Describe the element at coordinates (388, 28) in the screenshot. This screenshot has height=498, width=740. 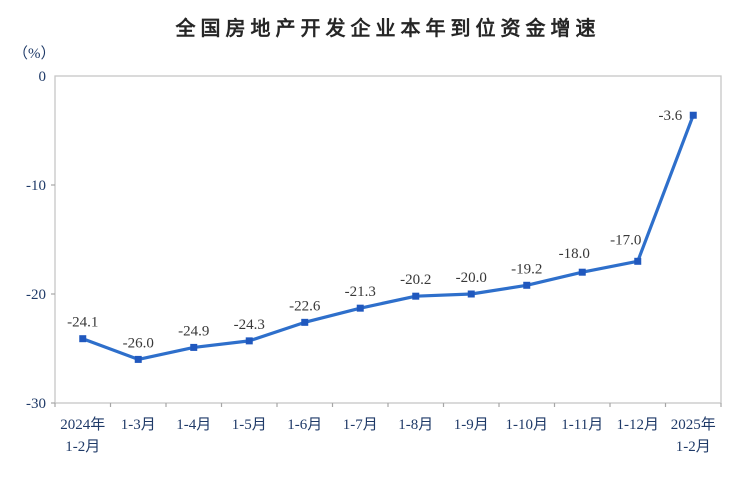
I see `chart-title: 全国房地产开发企业本年到位资金增速` at that location.